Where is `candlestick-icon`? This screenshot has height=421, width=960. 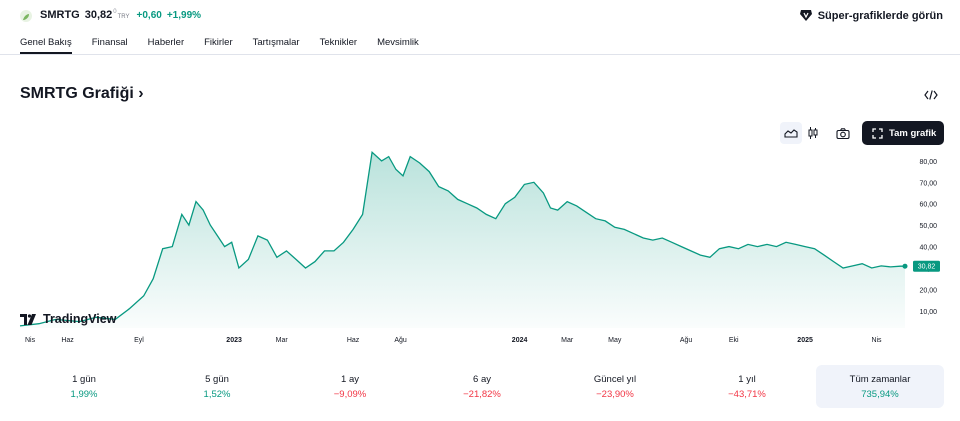
candlestick-icon is located at coordinates (813, 133).